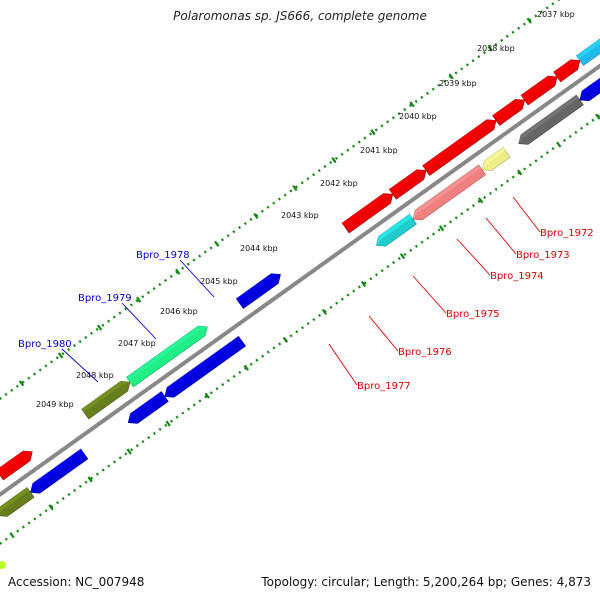 The width and height of the screenshot is (600, 600). What do you see at coordinates (473, 314) in the screenshot?
I see `gene-label-bpro_1975: Bpro_1975` at bounding box center [473, 314].